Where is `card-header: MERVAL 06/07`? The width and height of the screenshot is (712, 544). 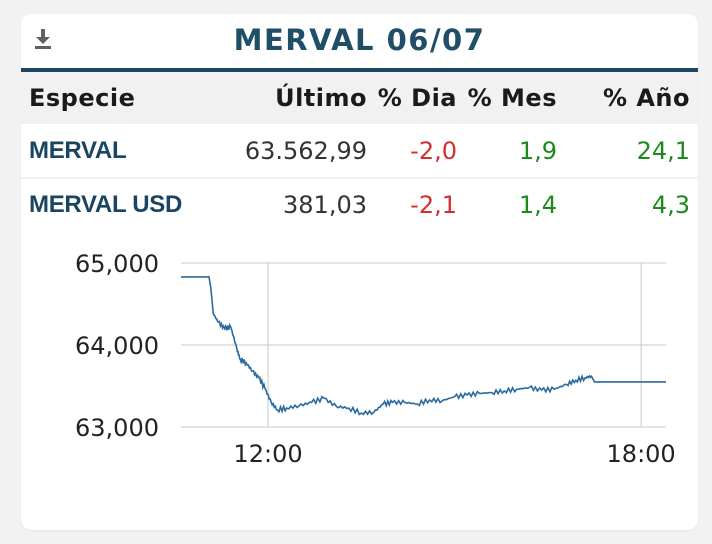 card-header: MERVAL 06/07 is located at coordinates (359, 43).